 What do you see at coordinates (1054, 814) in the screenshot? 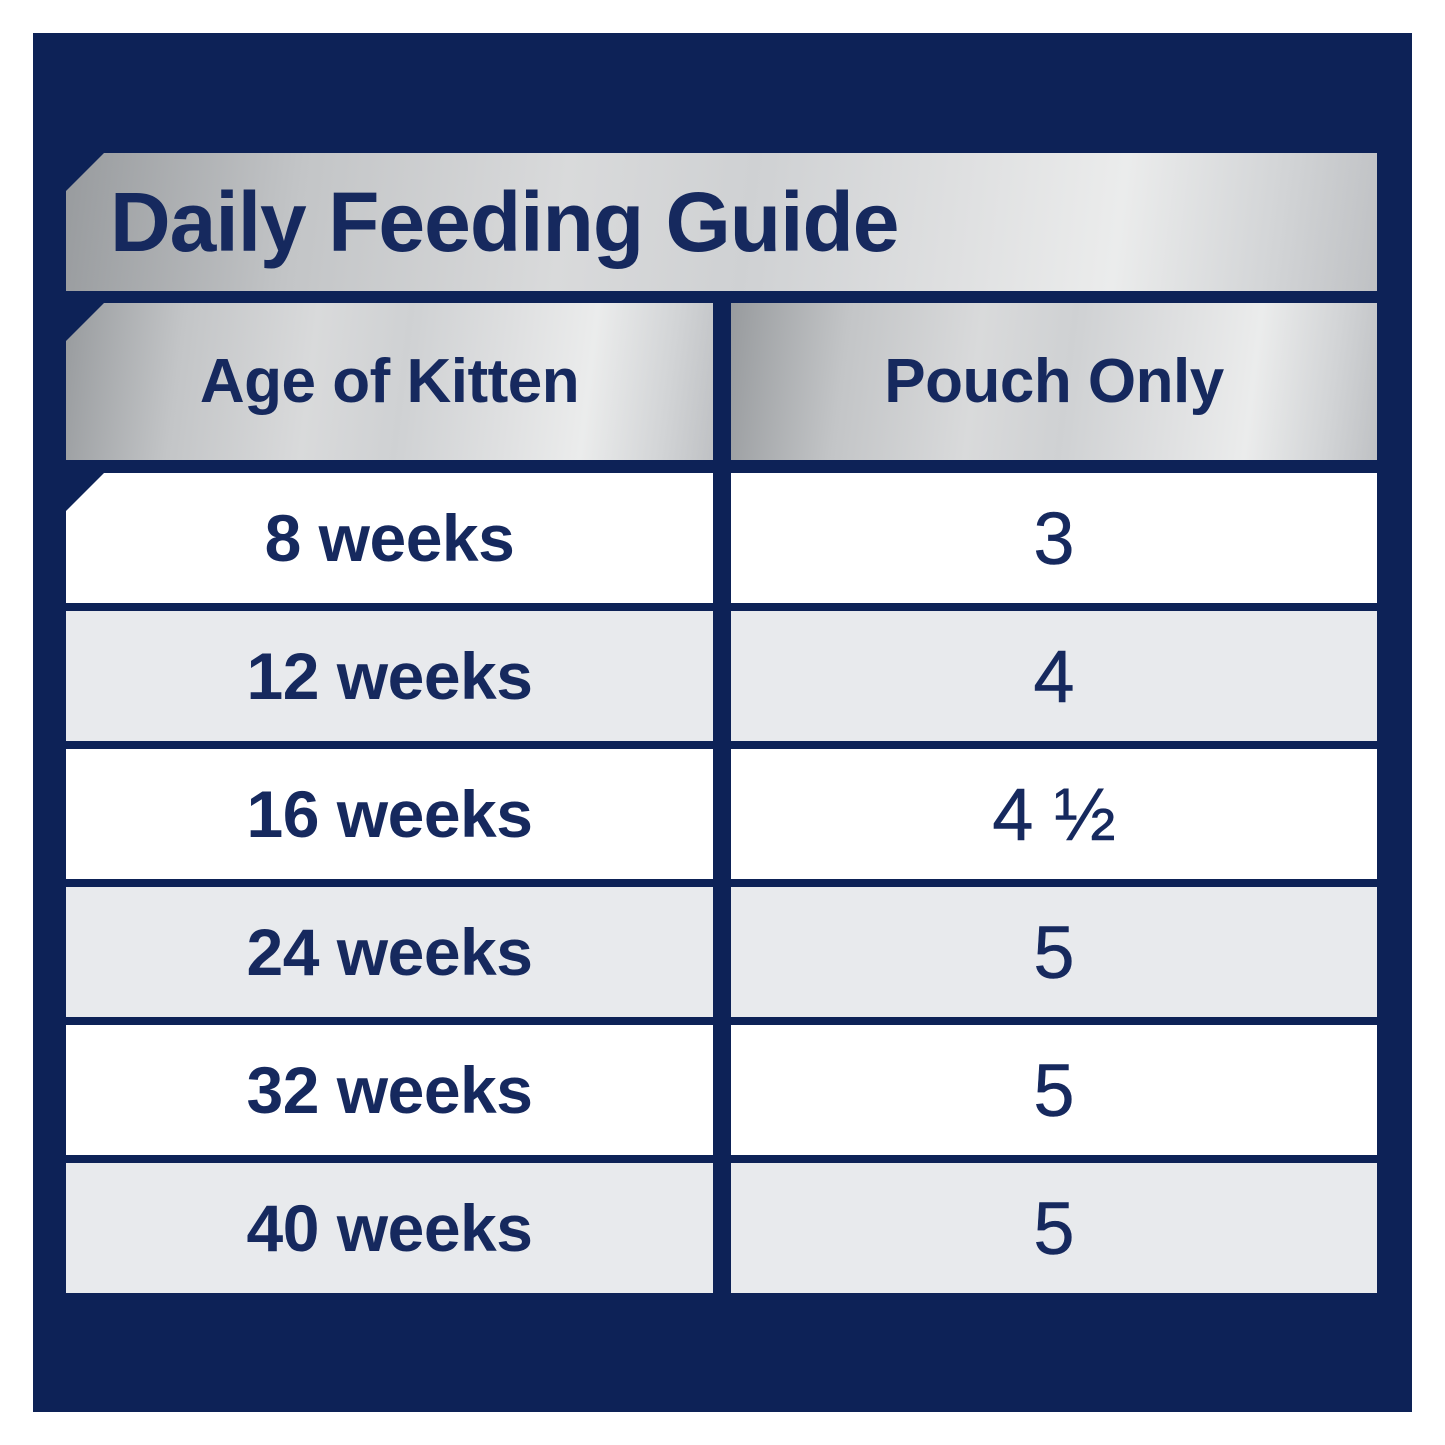
I see `pouch-count-cell: 4 ½` at bounding box center [1054, 814].